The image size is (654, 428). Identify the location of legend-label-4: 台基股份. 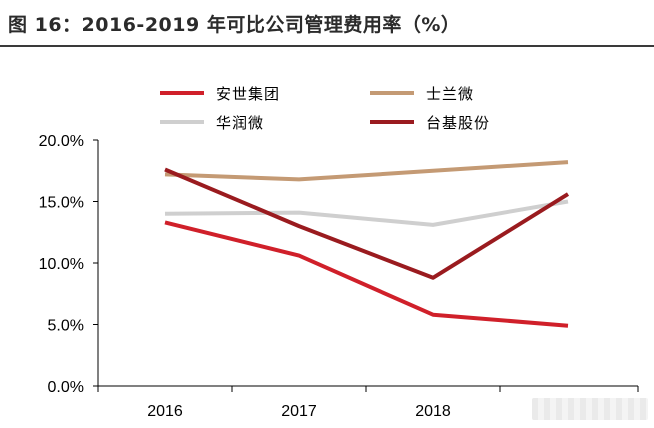
(458, 123).